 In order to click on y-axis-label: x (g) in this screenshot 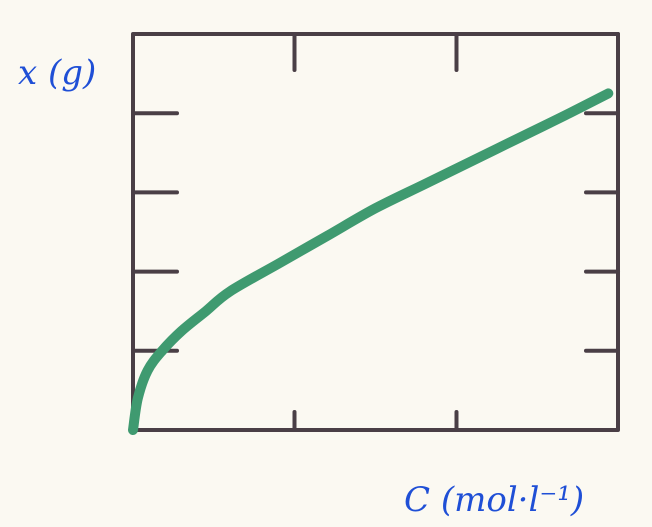, I will do `click(57, 73)`.